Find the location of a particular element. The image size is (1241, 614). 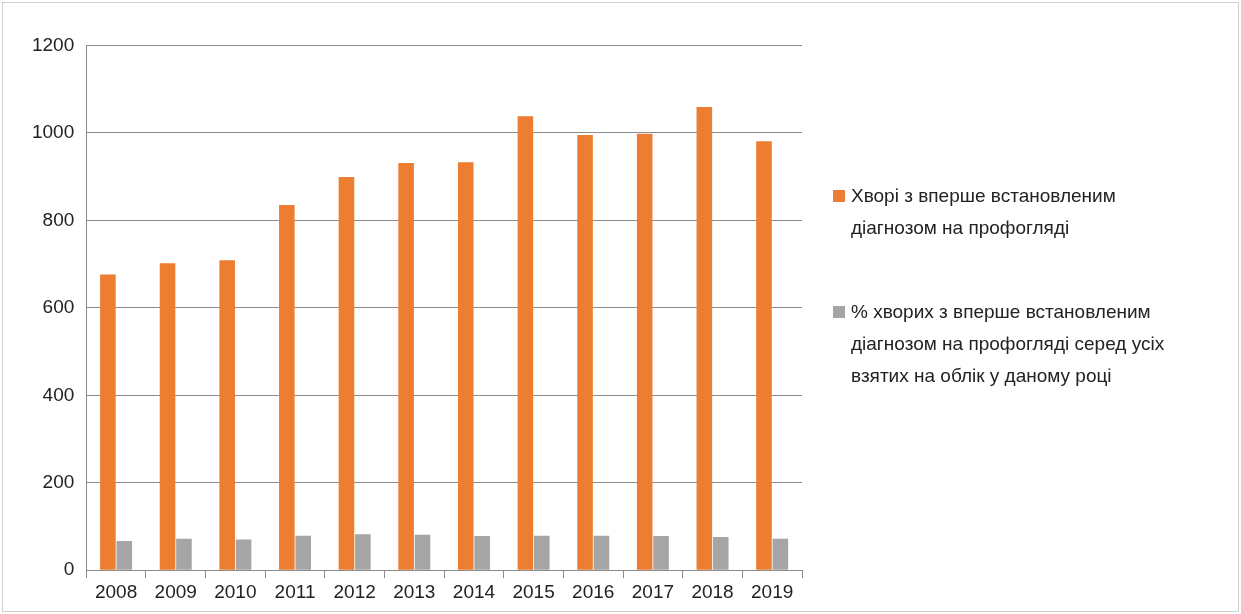

y-tick-label: 200 is located at coordinates (58, 481).